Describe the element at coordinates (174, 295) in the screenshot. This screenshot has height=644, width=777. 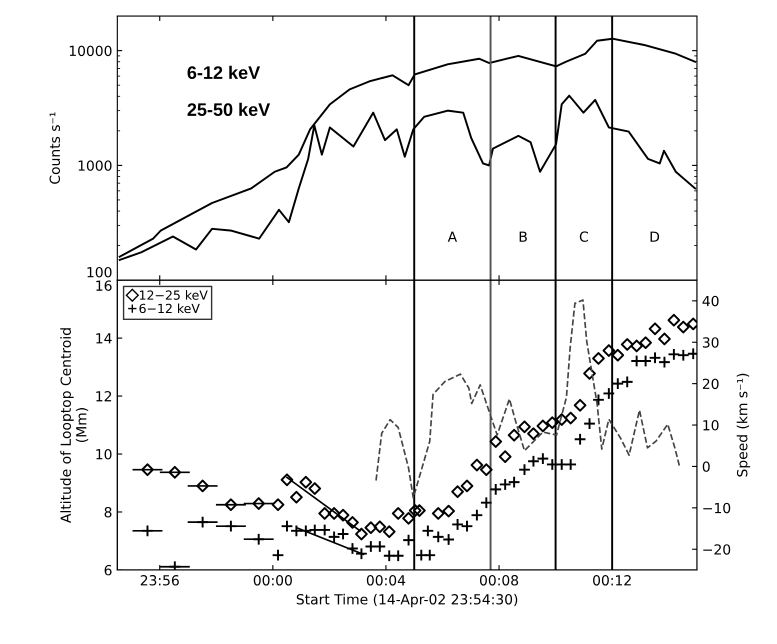
I see `legend-label: 12−25 keV` at that location.